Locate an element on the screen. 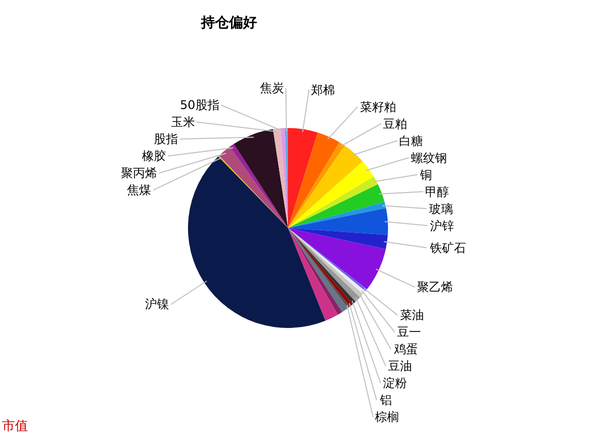 Image resolution: width=609 pixels, height=436 pixels. slice-label: 豆粕 is located at coordinates (395, 124).